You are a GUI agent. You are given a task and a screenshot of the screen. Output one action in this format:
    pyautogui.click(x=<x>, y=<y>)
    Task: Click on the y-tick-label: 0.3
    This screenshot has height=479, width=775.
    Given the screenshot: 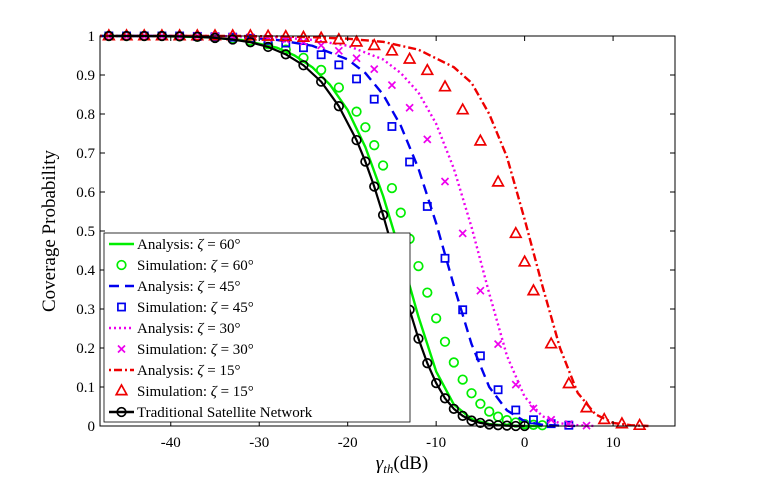 What is the action you would take?
    pyautogui.click(x=85, y=310)
    